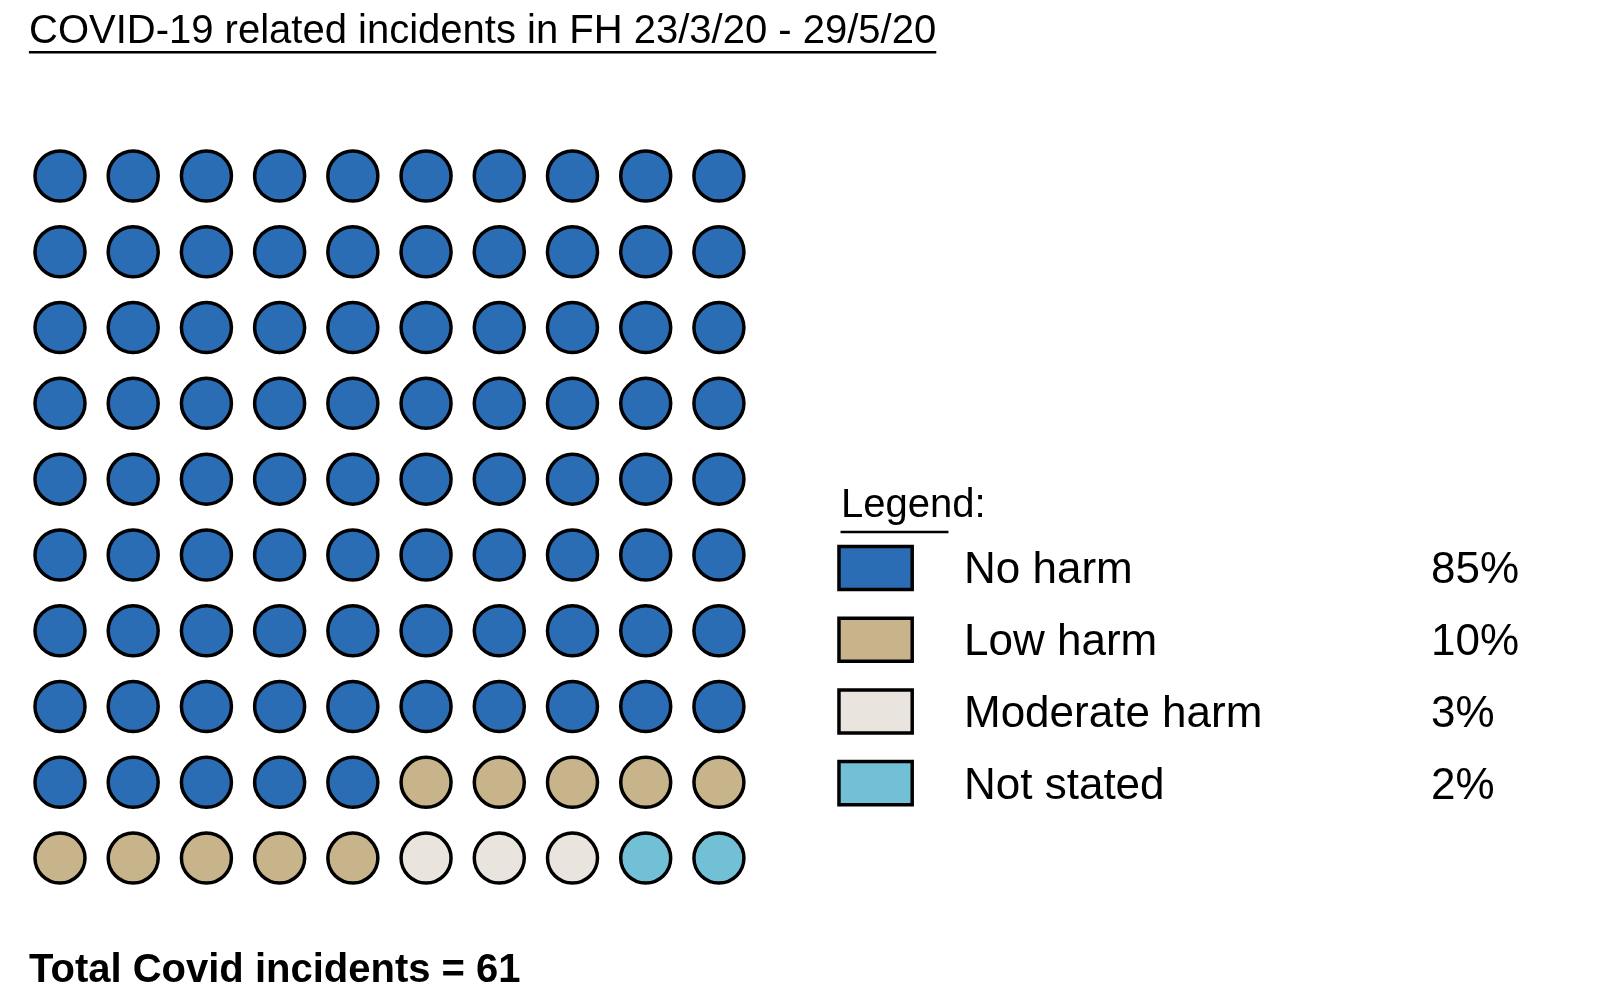 This screenshot has height=1004, width=1606. Describe the element at coordinates (1463, 783) in the screenshot. I see `data-label: 2%` at that location.